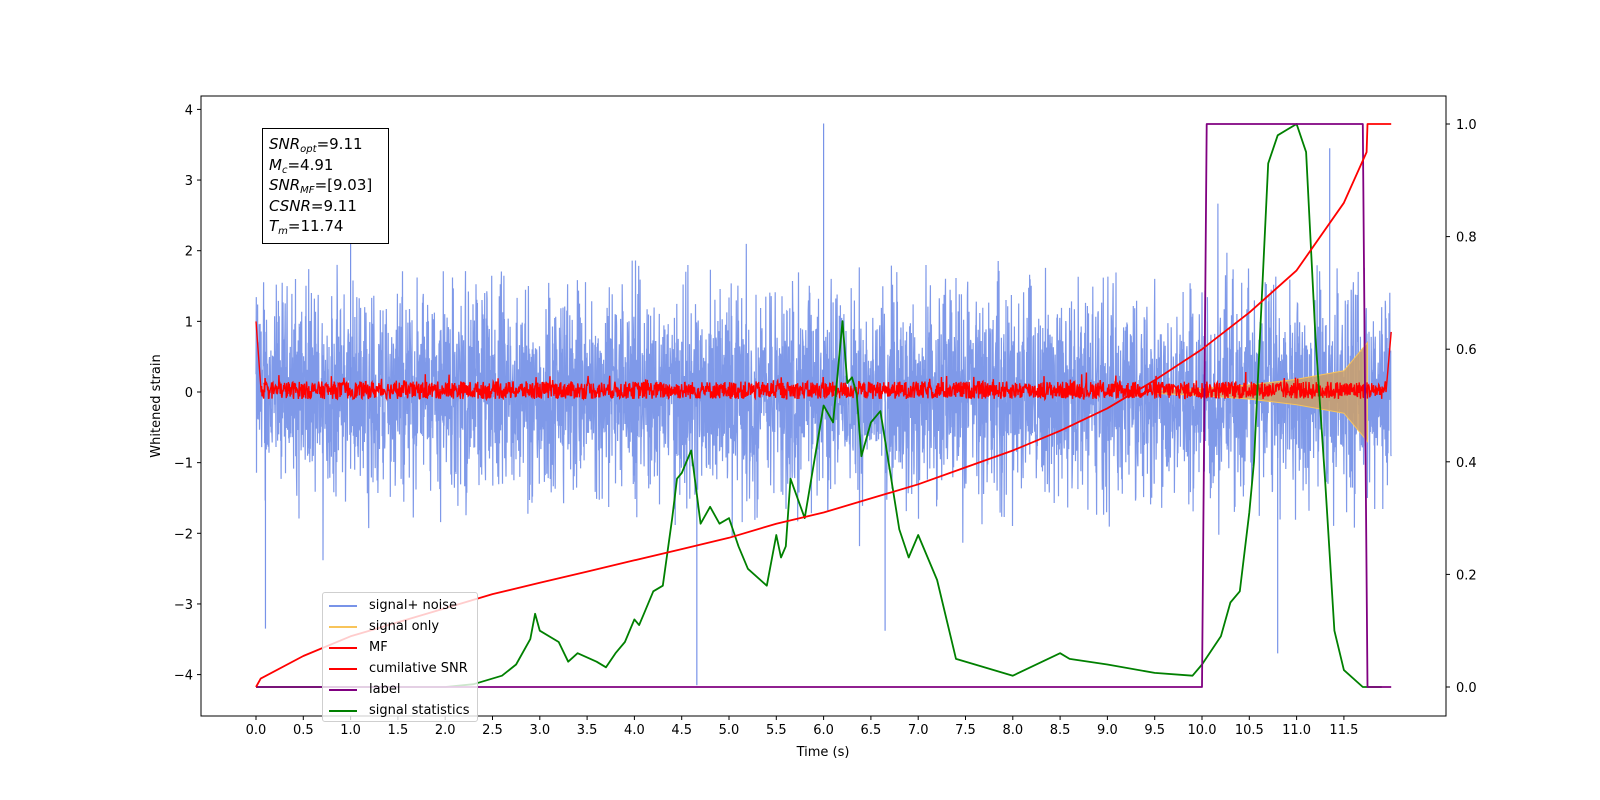 The image size is (1600, 800). Describe the element at coordinates (918, 730) in the screenshot. I see `x-tick-label: 7.0` at that location.